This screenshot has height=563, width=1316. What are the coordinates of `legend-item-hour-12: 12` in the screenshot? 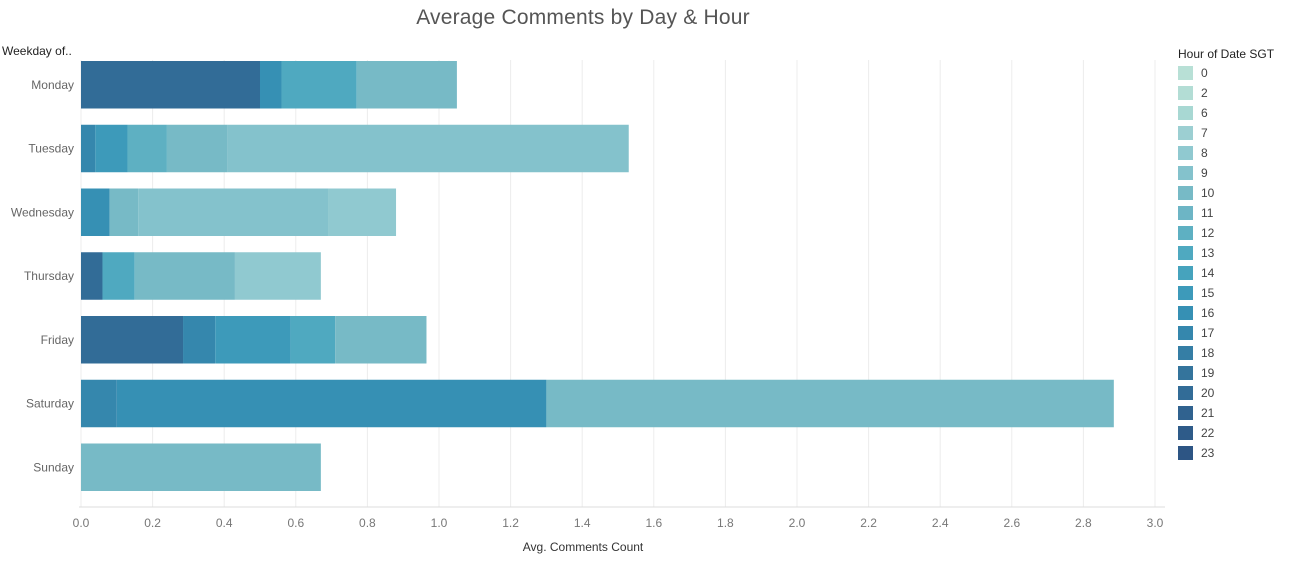 It's located at (1196, 233).